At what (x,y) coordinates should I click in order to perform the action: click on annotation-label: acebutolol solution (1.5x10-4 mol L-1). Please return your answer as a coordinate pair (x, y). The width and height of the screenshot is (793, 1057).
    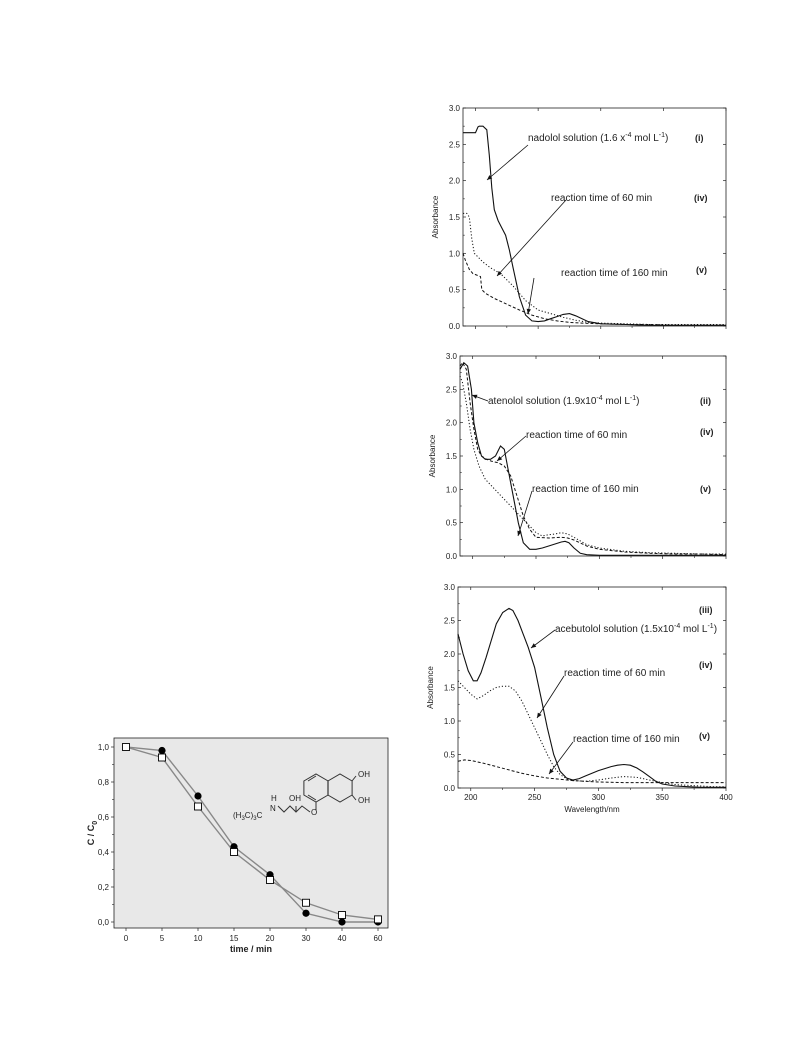
    Looking at the image, I should click on (636, 629).